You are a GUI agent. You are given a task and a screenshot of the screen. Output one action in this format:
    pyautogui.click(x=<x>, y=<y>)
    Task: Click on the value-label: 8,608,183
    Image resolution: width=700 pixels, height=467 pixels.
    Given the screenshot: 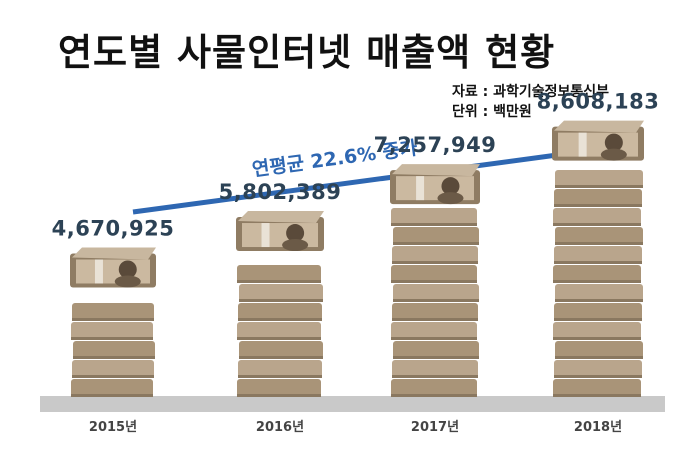 What is the action you would take?
    pyautogui.click(x=598, y=102)
    